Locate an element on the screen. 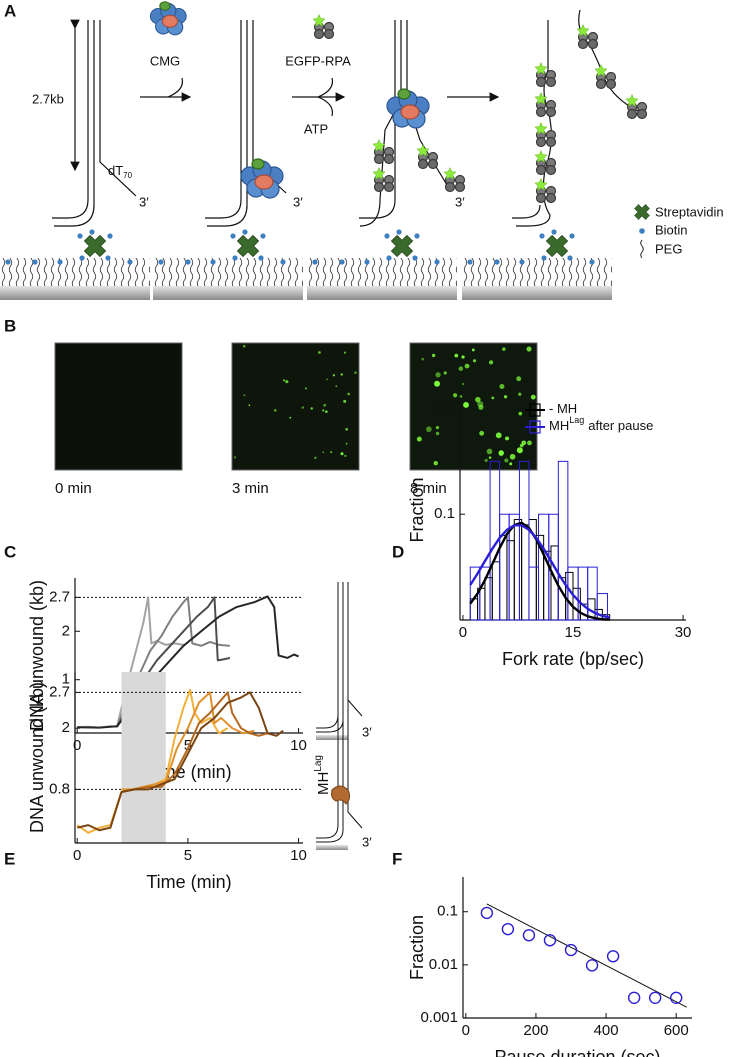 Image resolution: width=747 pixels, height=1057 pixels. schematic is located at coordinates (339, 716).